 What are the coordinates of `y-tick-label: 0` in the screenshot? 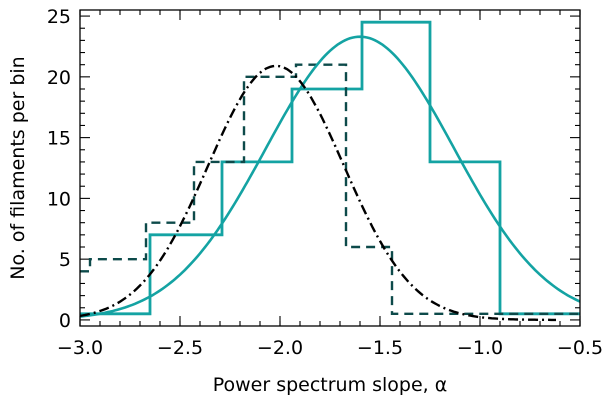 It's located at (65, 321).